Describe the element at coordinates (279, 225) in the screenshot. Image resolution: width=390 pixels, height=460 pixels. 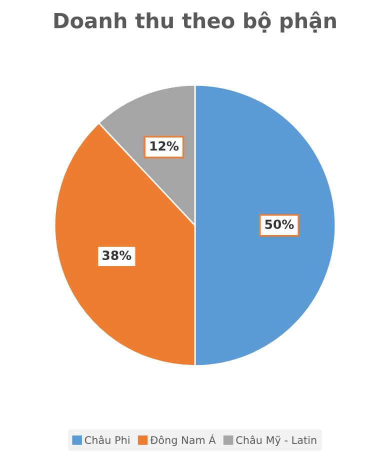
I see `data-label: 50%` at that location.